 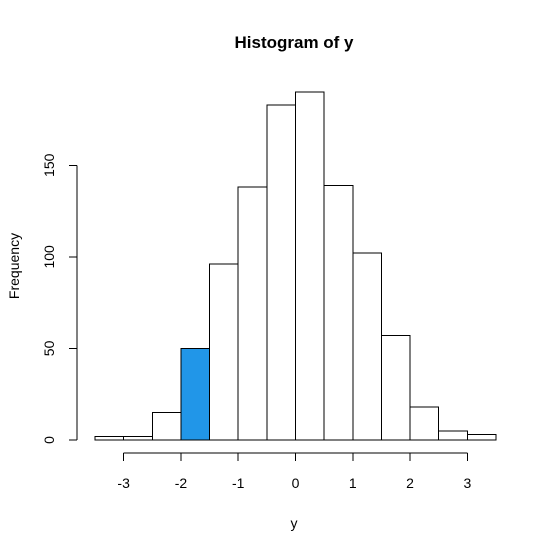 What do you see at coordinates (238, 483) in the screenshot?
I see `x-tick-label: -1` at bounding box center [238, 483].